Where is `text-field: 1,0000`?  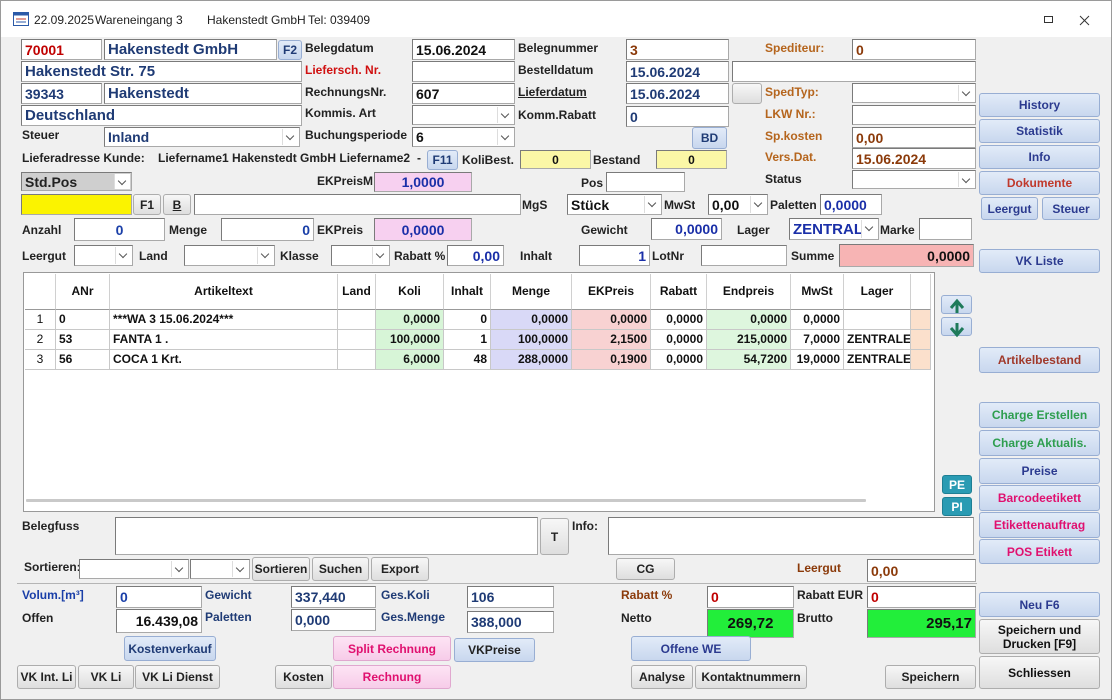 text-field: 1,0000 is located at coordinates (423, 182).